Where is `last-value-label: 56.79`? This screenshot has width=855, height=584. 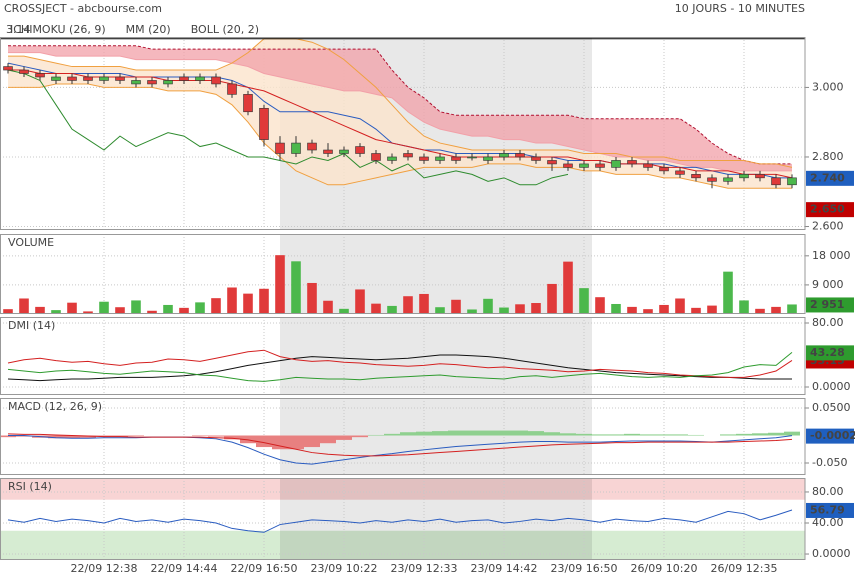
last-value-label: 56.79 is located at coordinates (827, 509).